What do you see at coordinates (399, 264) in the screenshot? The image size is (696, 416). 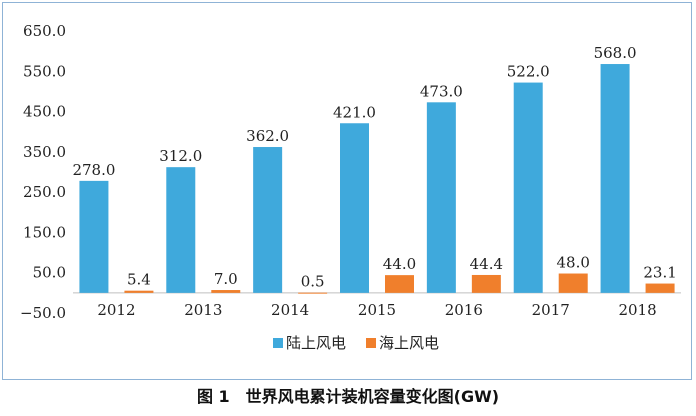 I see `data-label-offshore-2015: 44.0` at bounding box center [399, 264].